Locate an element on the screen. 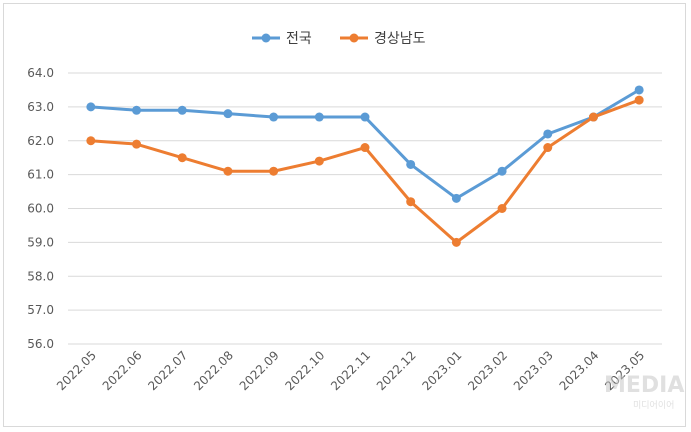 The width and height of the screenshot is (691, 432). x-tick-label: 2022.11 is located at coordinates (350, 370).